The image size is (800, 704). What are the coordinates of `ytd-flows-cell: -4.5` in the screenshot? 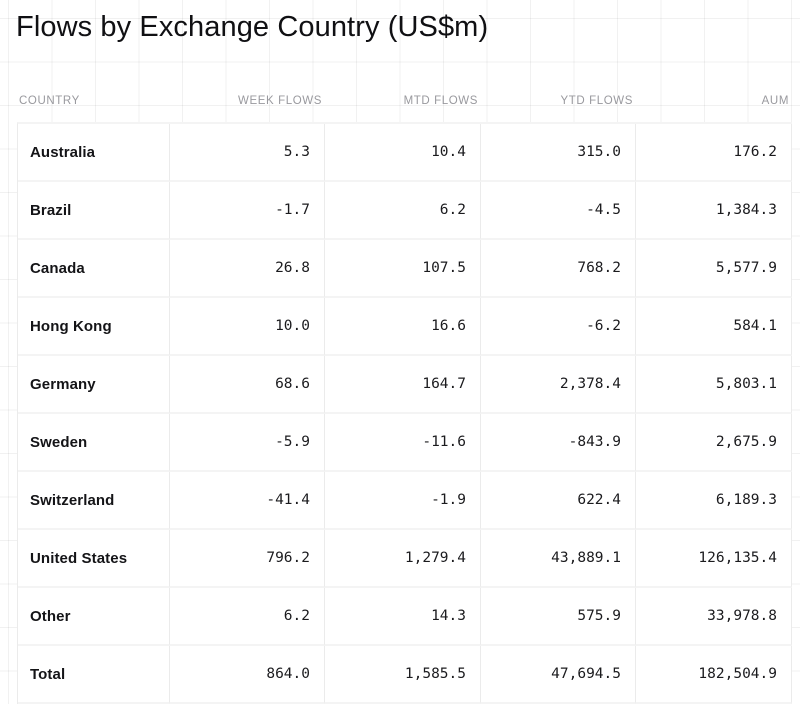 It's located at (558, 211).